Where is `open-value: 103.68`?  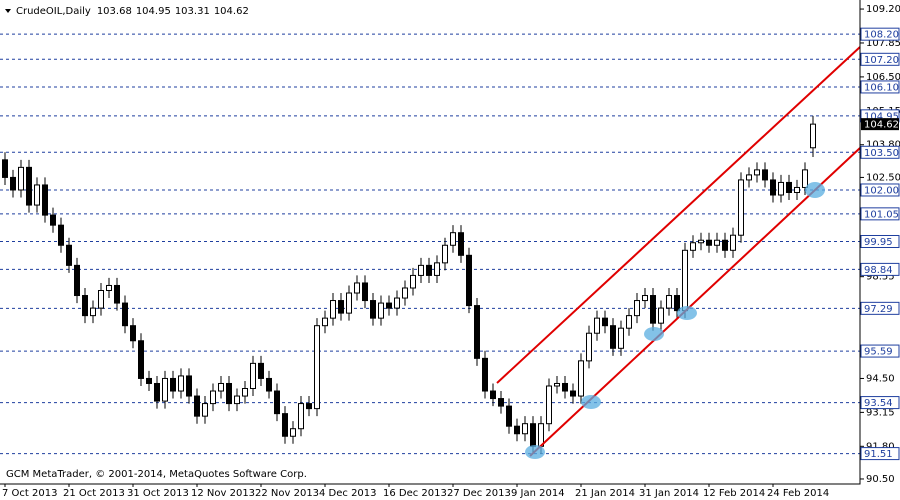
open-value: 103.68 is located at coordinates (114, 11).